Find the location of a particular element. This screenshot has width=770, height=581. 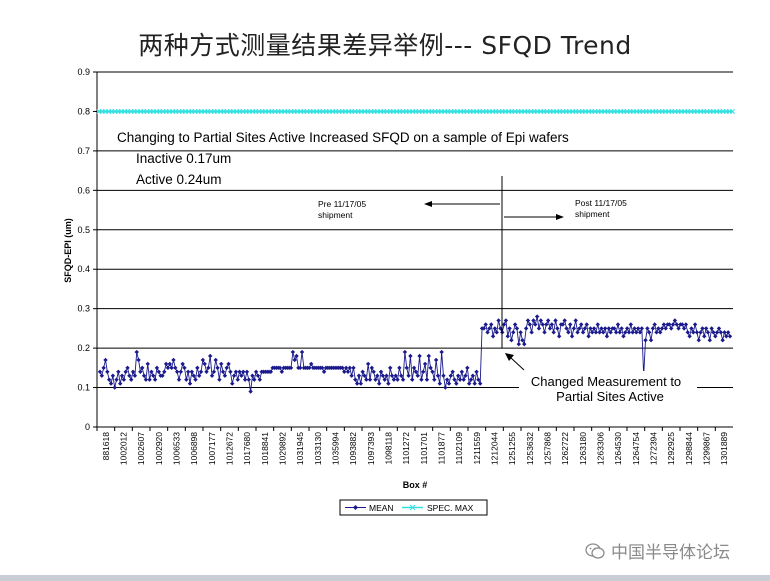

y-tick-label: 0.6 is located at coordinates (83, 190).